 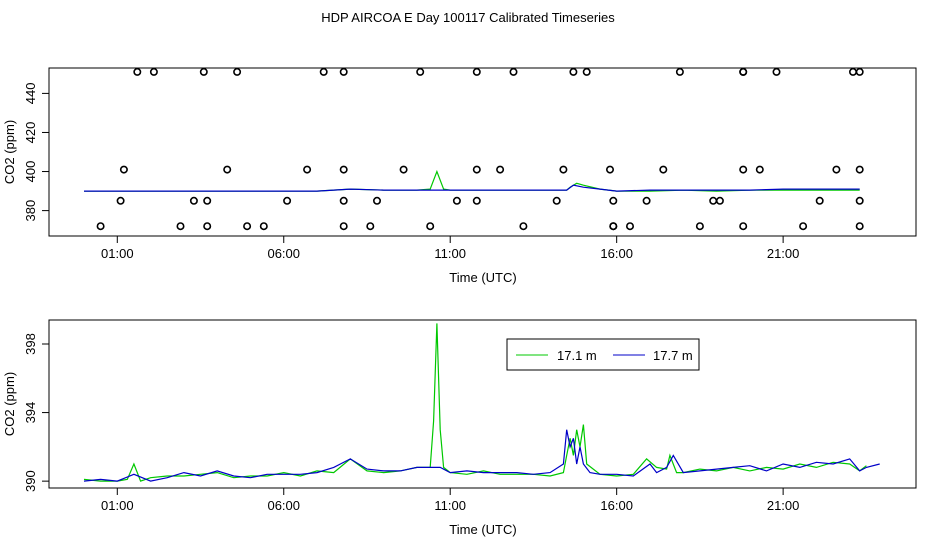 I want to click on y-tick-label: 440, so click(x=30, y=94).